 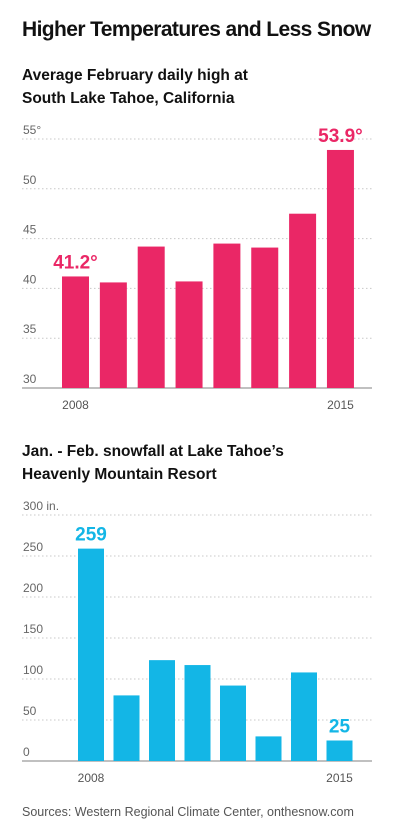 I want to click on snowfall-bar-2012, so click(x=233, y=723).